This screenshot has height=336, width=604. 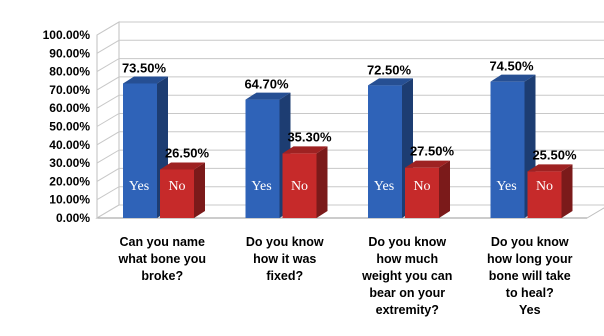 I want to click on data-label: 25.50%, so click(x=554, y=154).